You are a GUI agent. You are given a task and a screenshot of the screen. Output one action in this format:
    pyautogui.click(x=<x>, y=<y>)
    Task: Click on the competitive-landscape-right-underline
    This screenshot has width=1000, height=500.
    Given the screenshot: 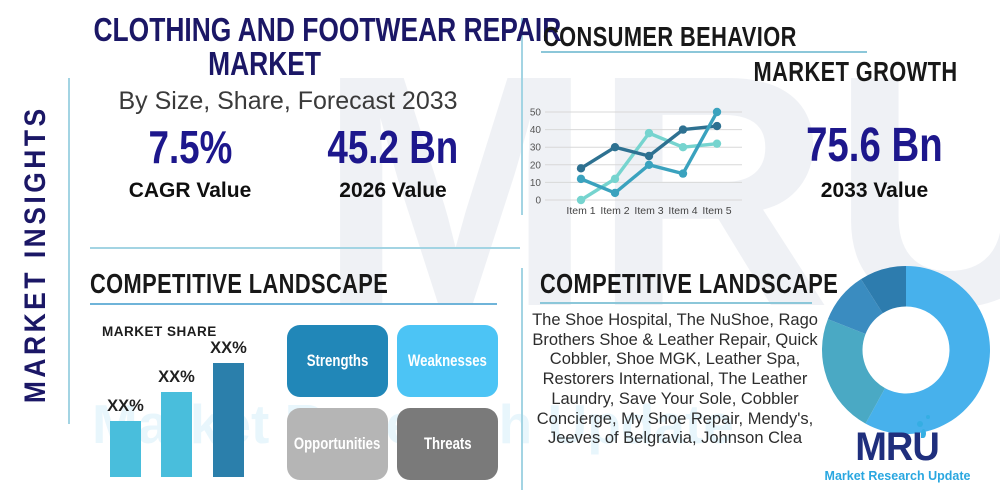 What is the action you would take?
    pyautogui.click(x=676, y=303)
    